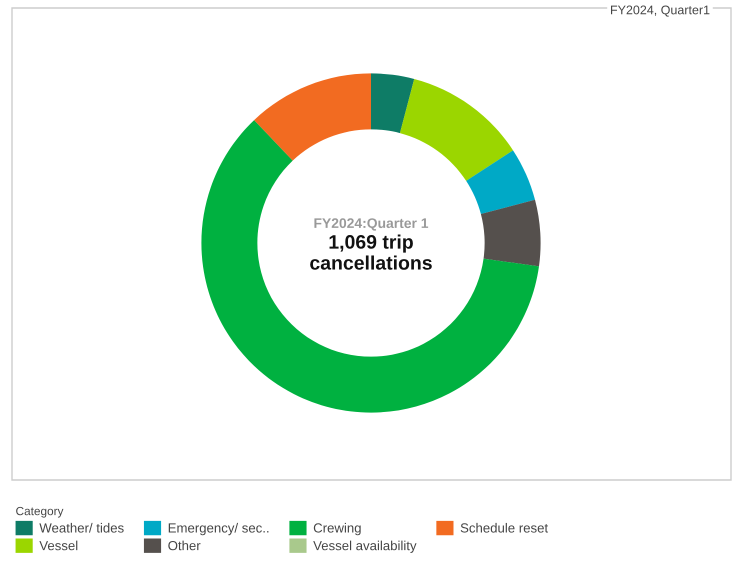 Image resolution: width=737 pixels, height=562 pixels. Describe the element at coordinates (371, 252) in the screenshot. I see `text: 1,069 trip cancellations` at that location.